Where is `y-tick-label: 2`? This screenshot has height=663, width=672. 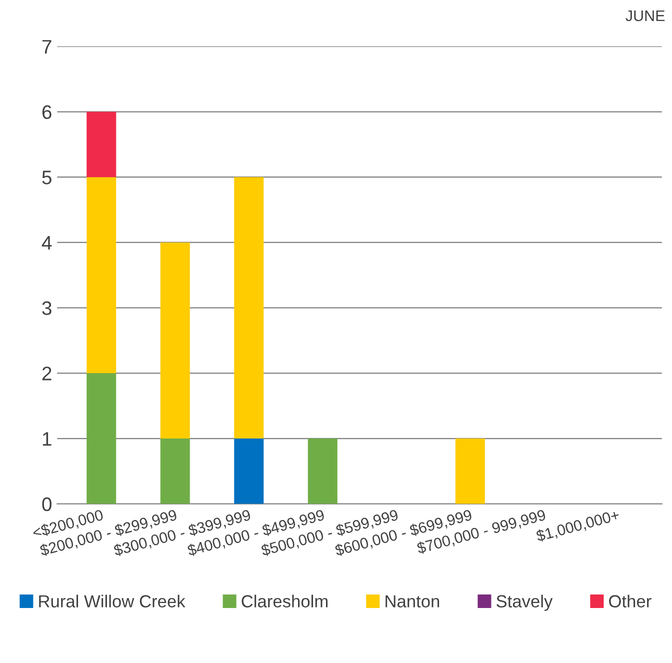
y-tick-label: 2 is located at coordinates (47, 373).